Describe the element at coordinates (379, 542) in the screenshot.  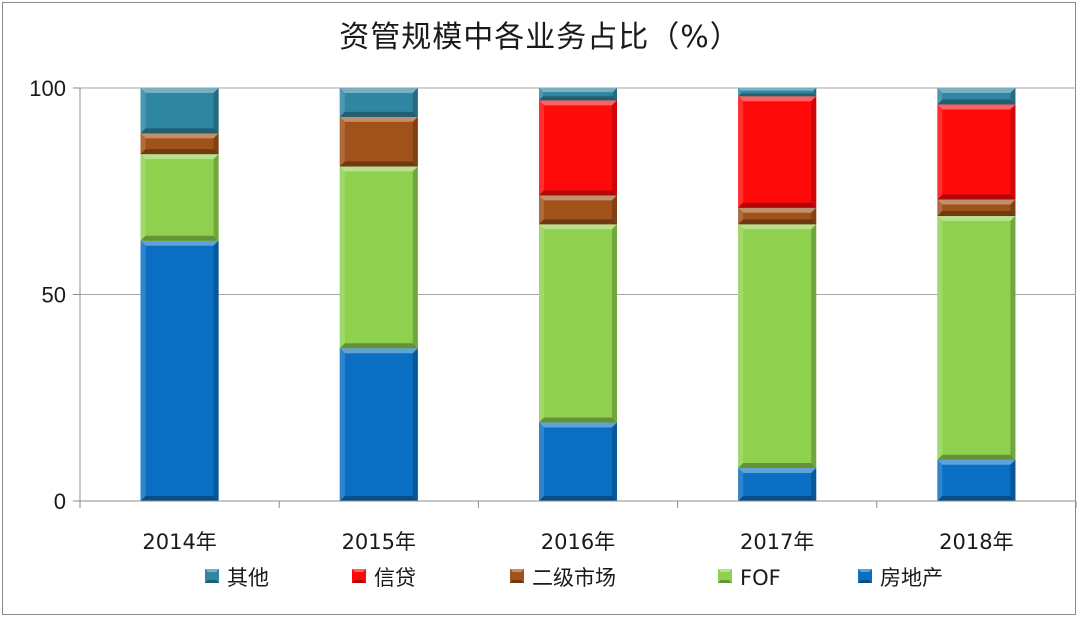
I see `x-tick-label: 2015年` at that location.